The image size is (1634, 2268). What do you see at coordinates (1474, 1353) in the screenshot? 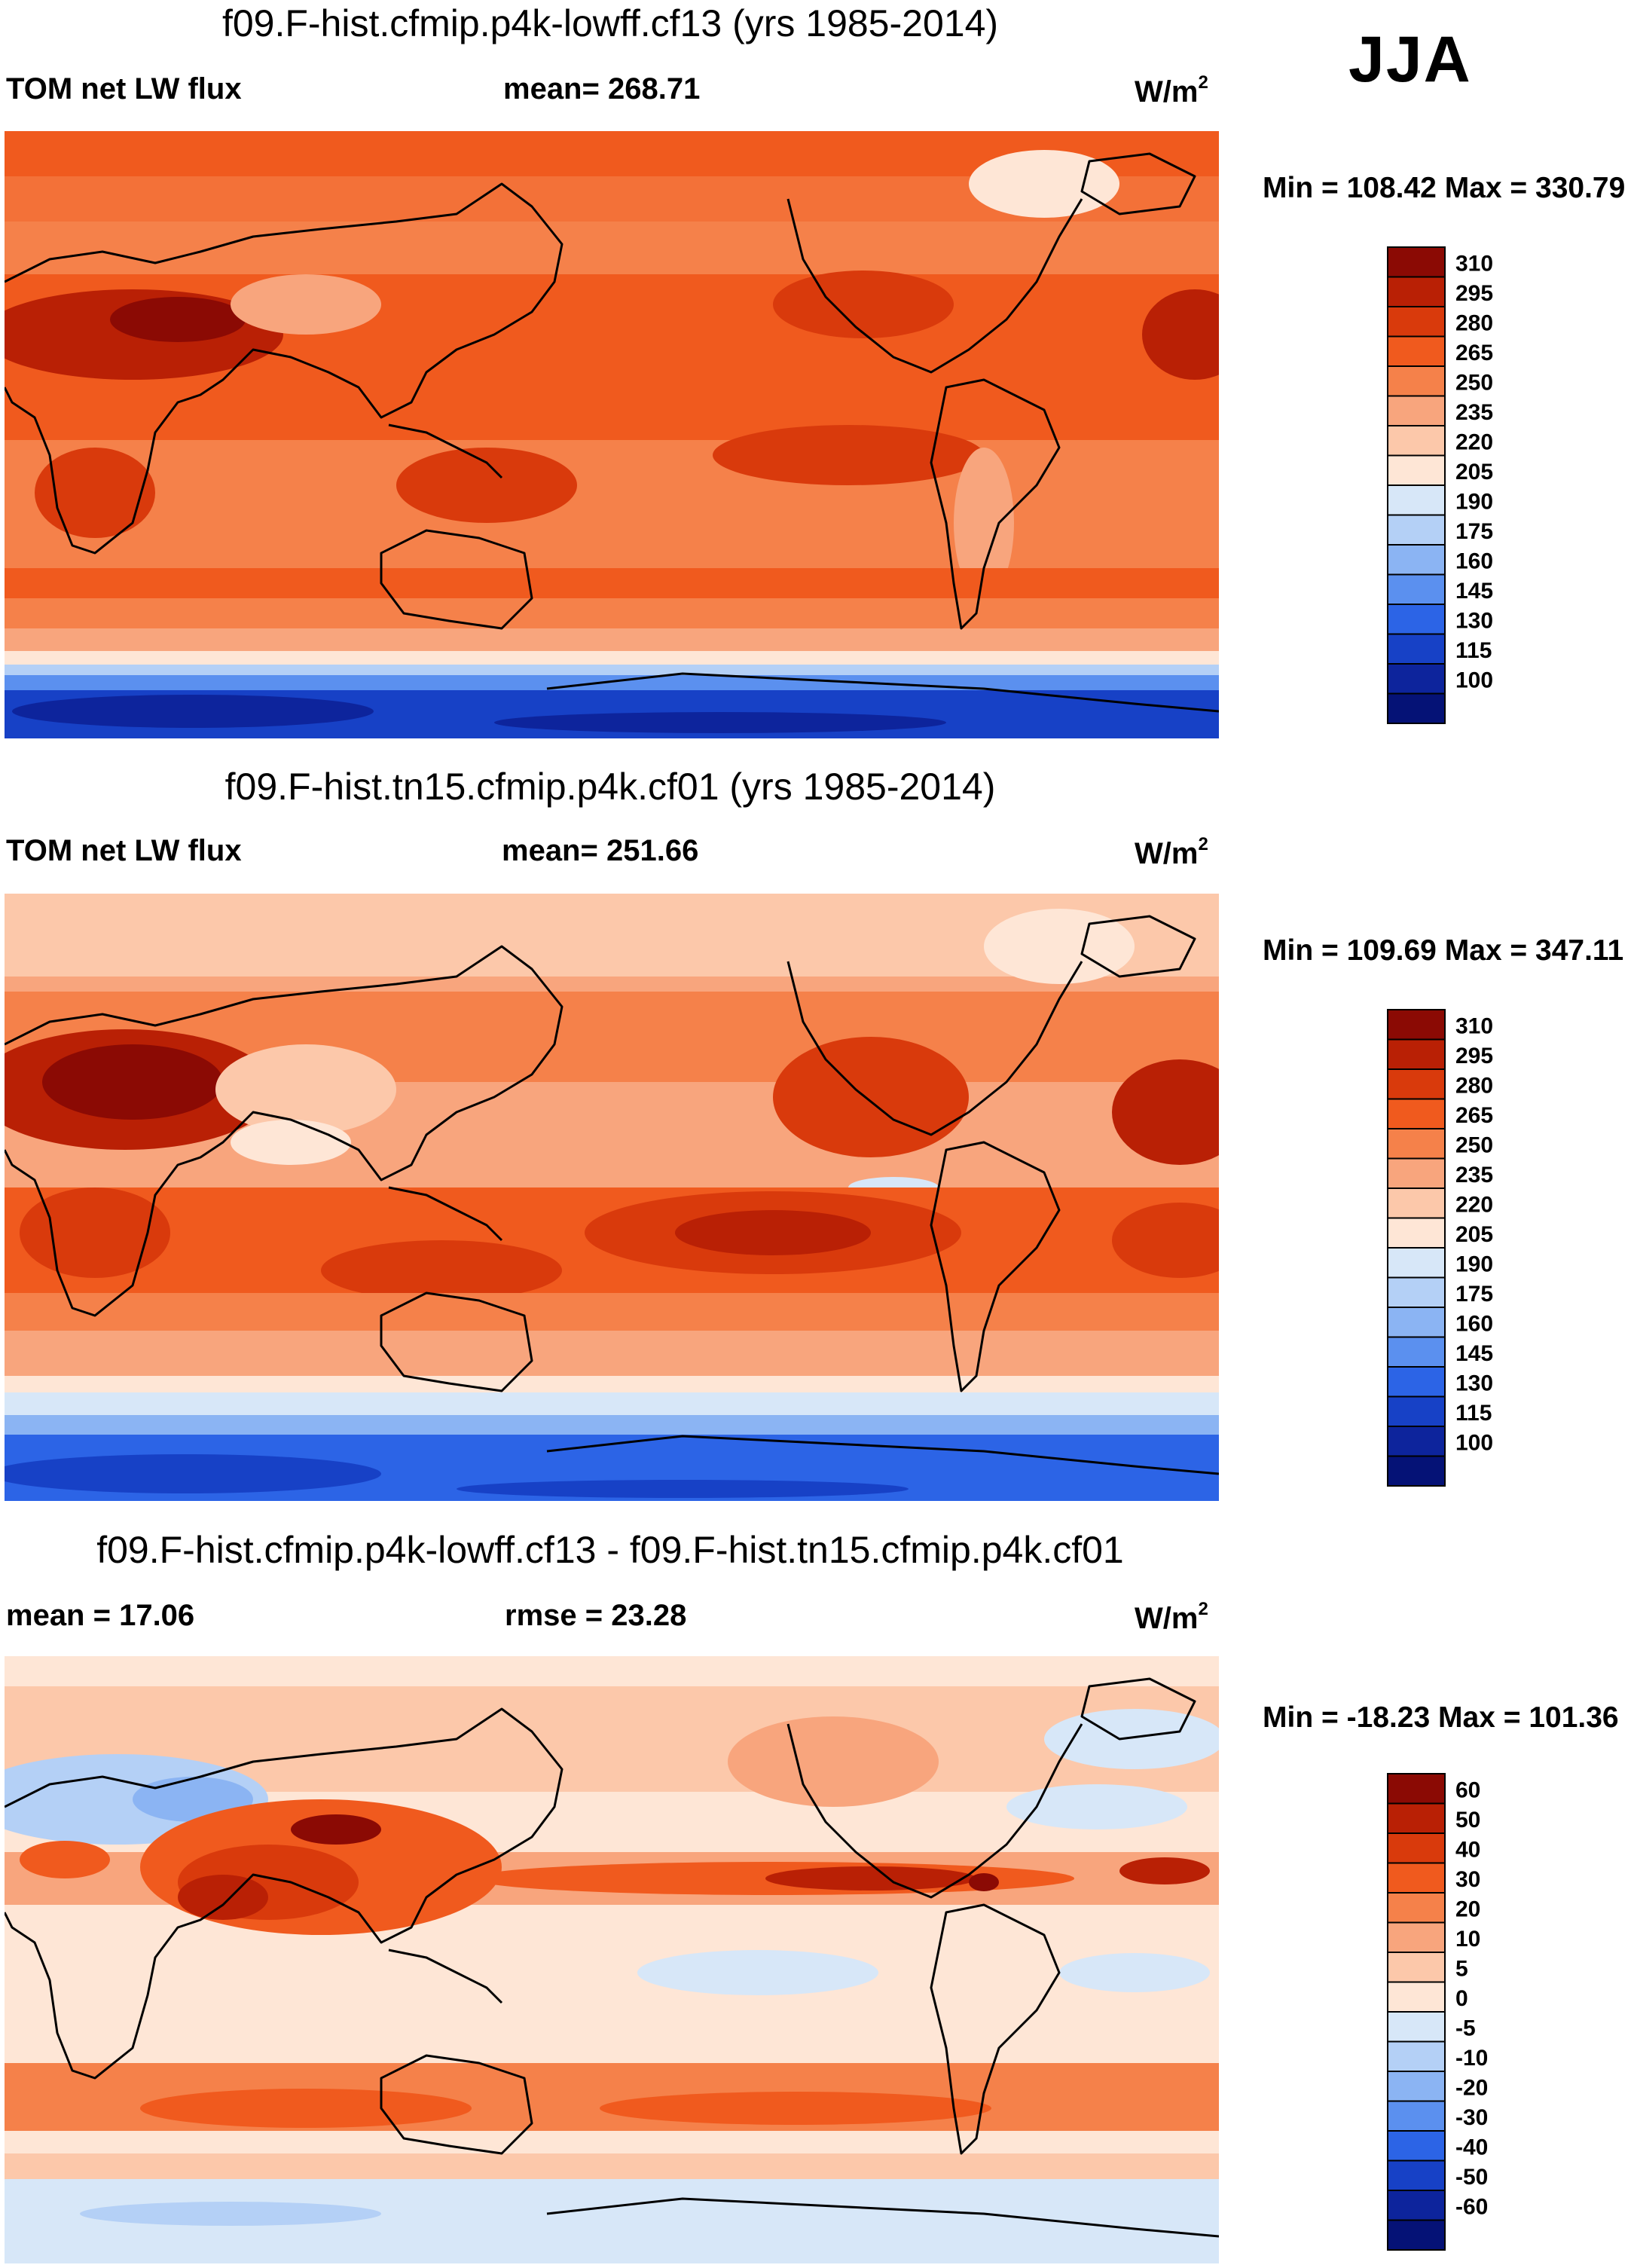
I see `colorbar-tick-label: 145` at bounding box center [1474, 1353].